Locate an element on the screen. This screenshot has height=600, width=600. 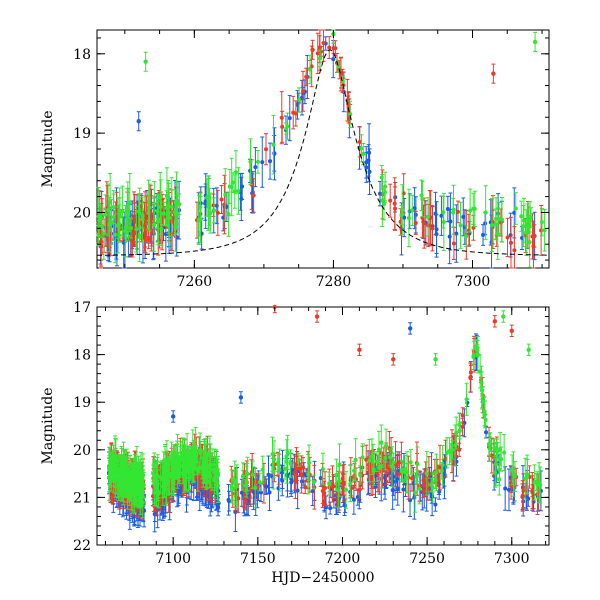
y-tick-label: 19 is located at coordinates (82, 134).